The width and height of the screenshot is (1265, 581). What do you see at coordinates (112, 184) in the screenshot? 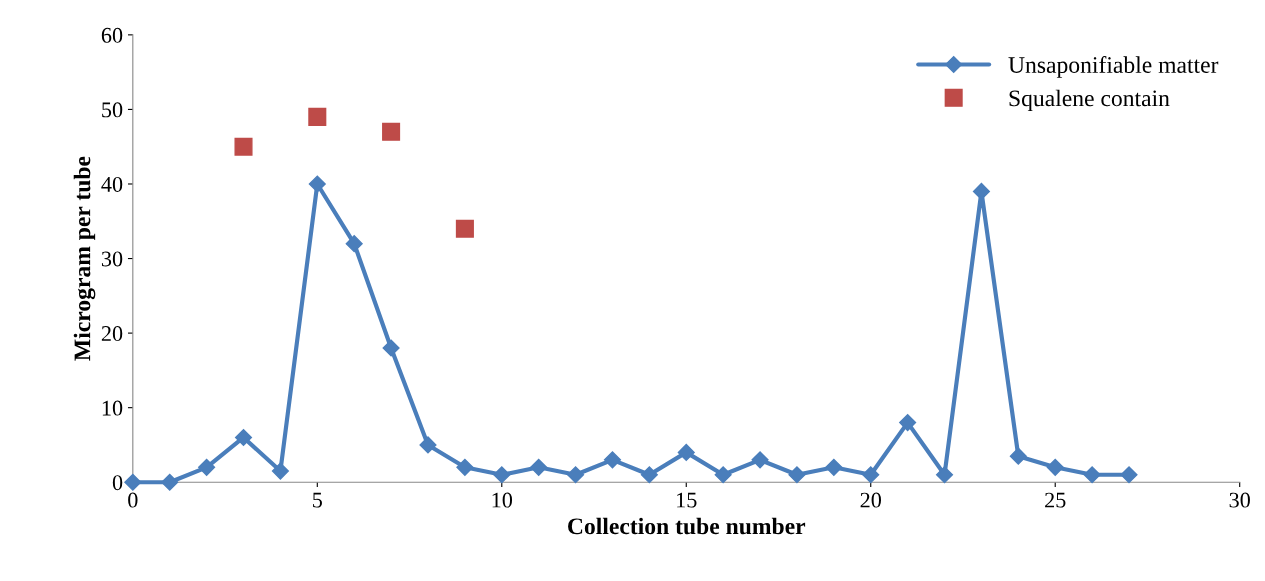
I see `y-tick-label: 40` at bounding box center [112, 184].